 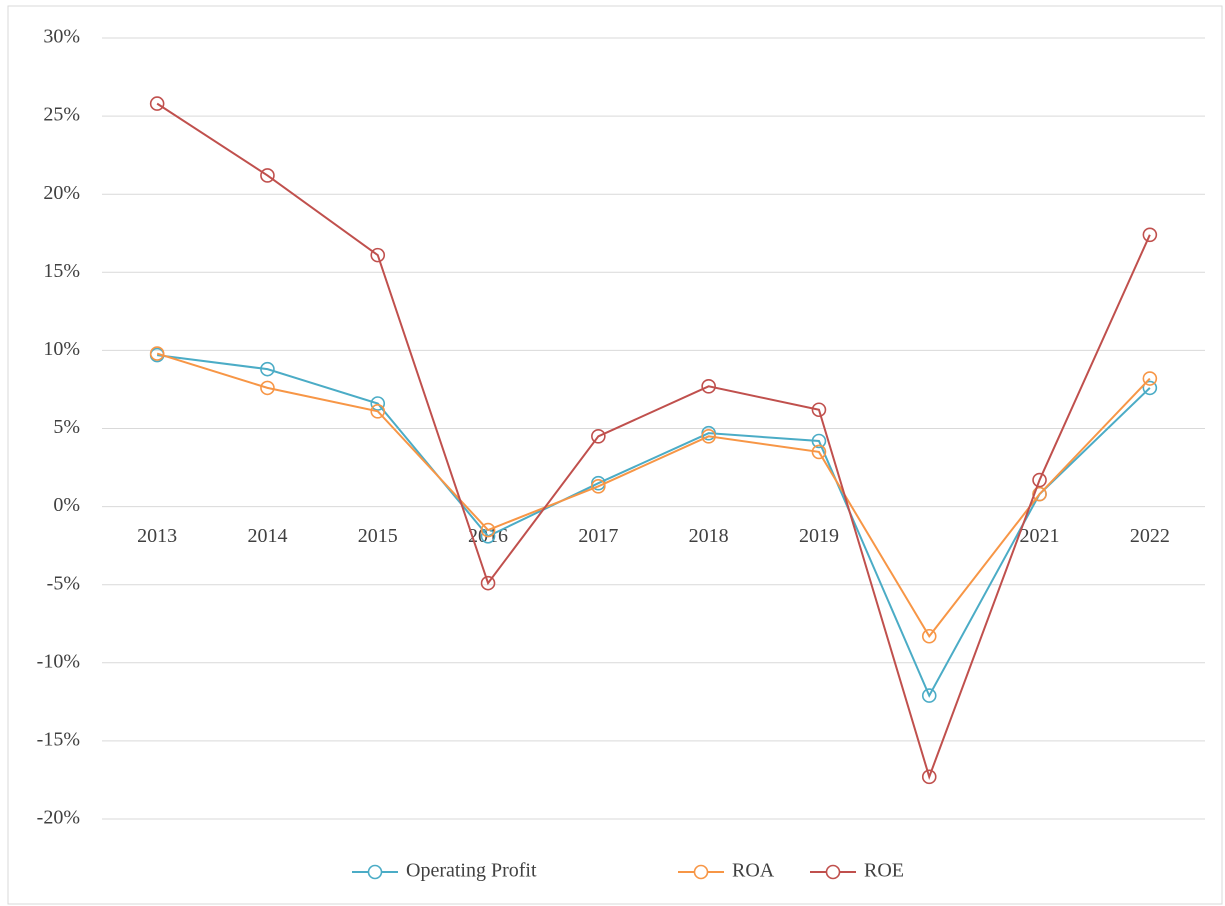 What do you see at coordinates (1150, 536) in the screenshot?
I see `x-tick-label: 2022` at bounding box center [1150, 536].